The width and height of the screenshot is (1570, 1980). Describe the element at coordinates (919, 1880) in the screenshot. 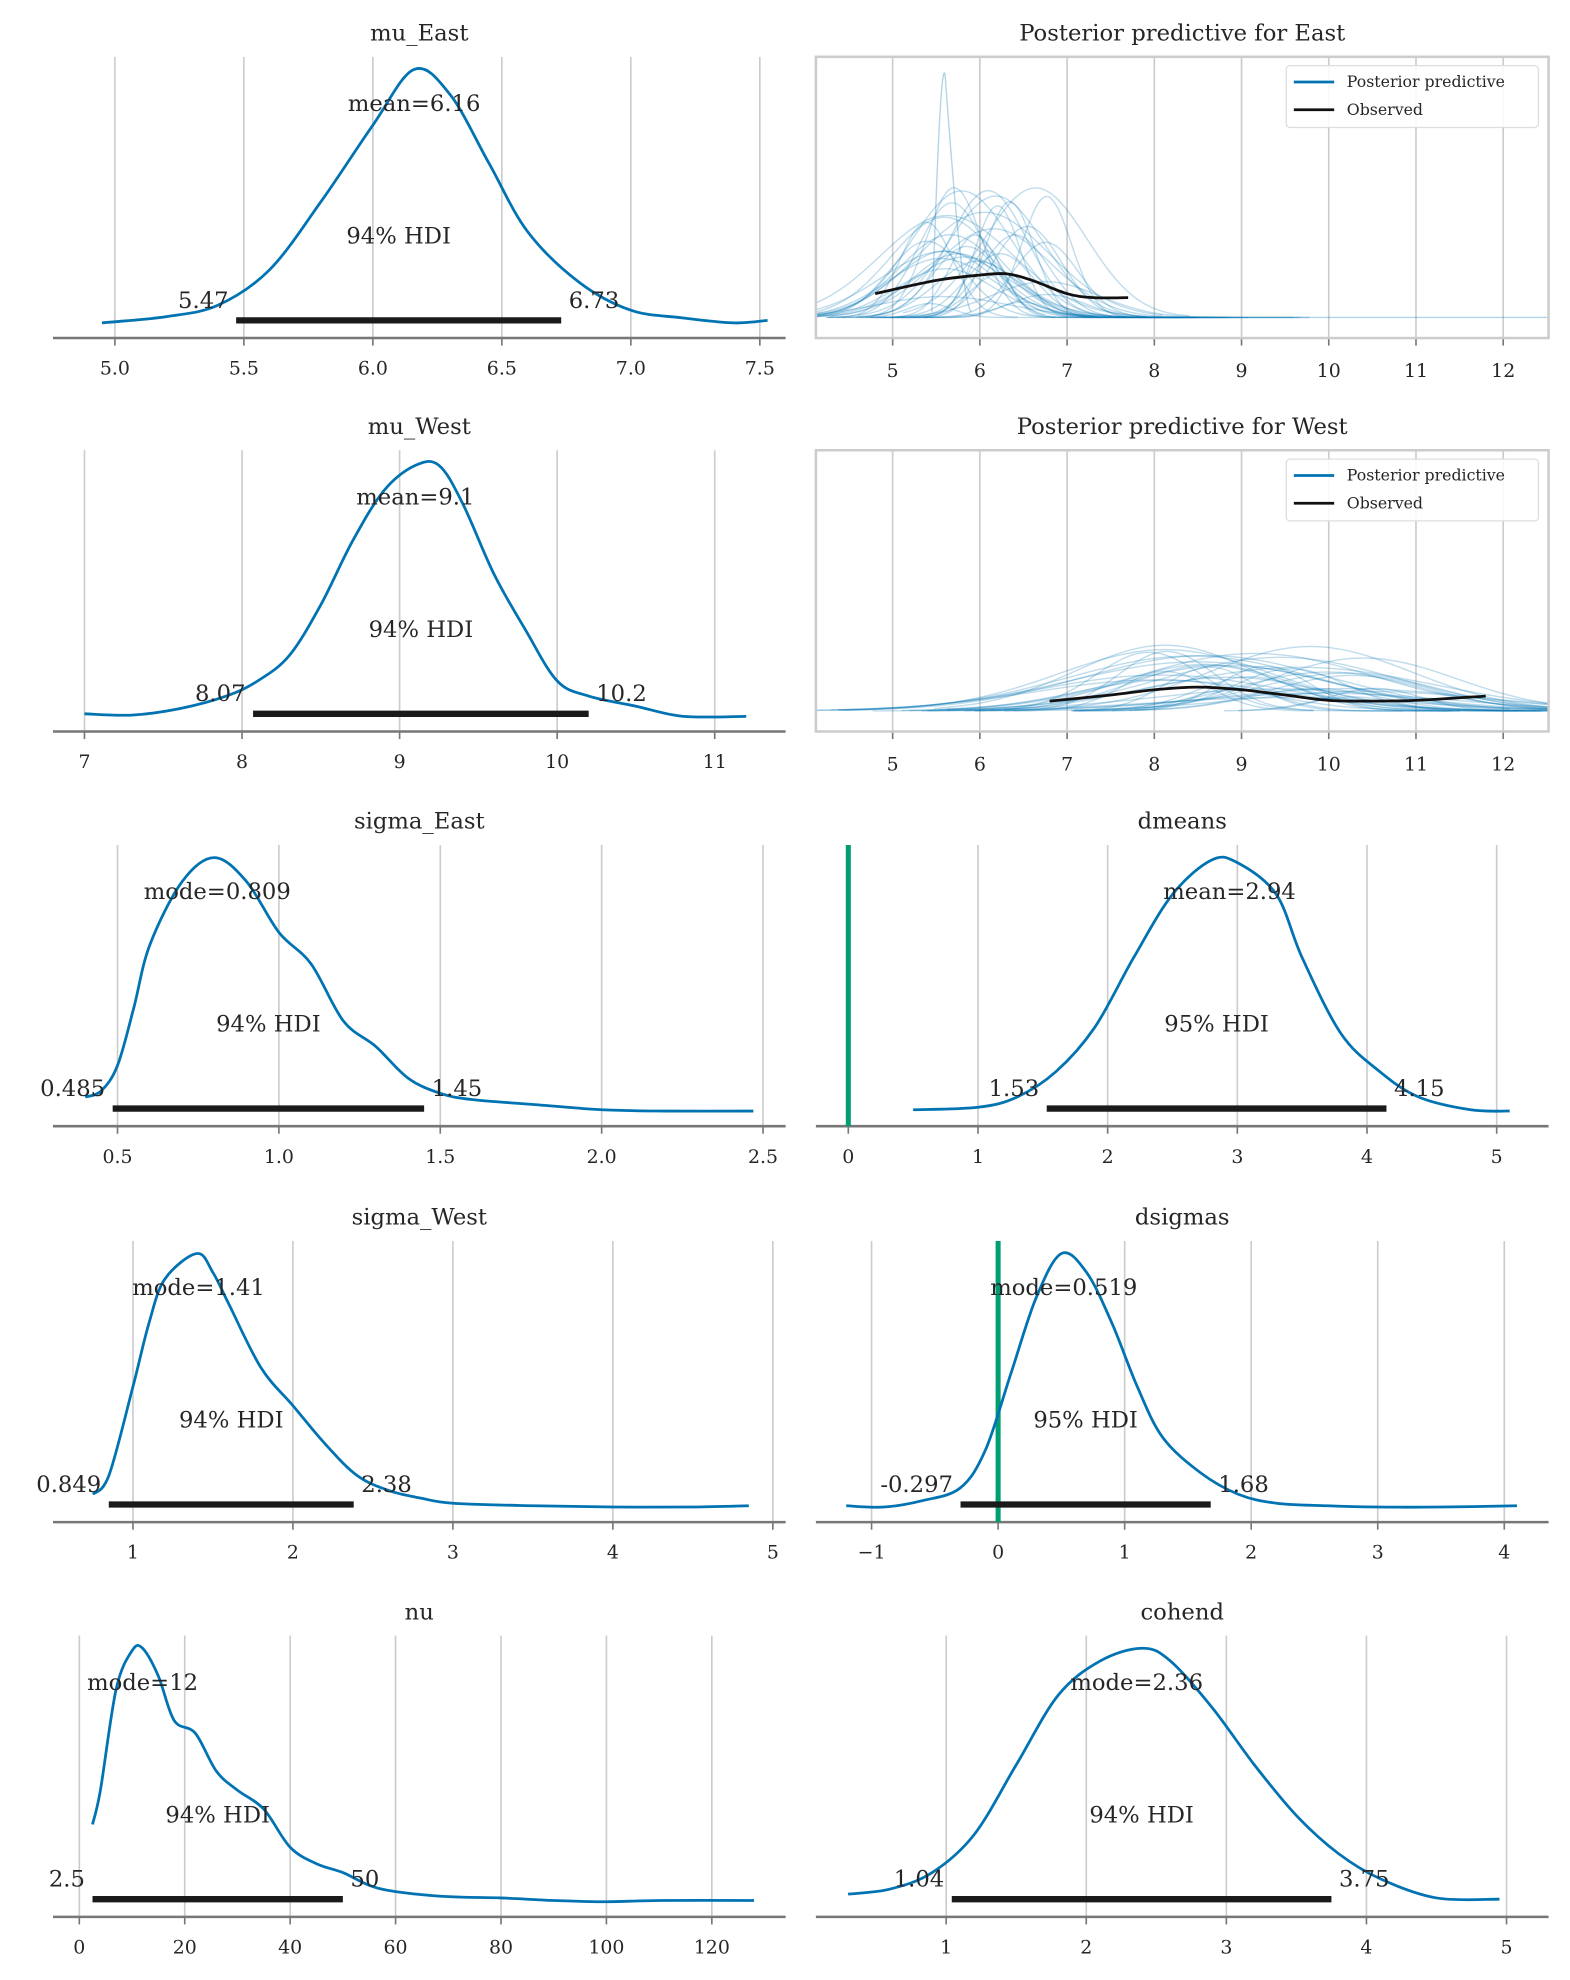

I see `hdi-lower-label: 1.04` at that location.